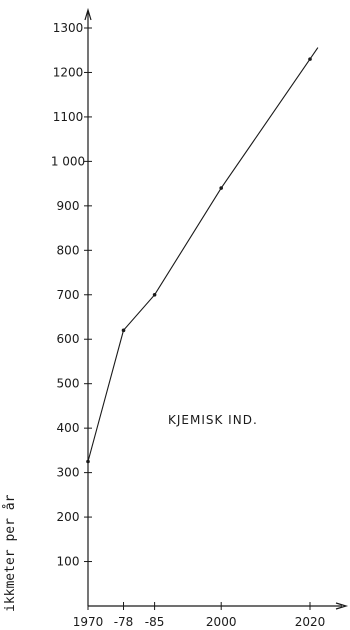  I want to click on y-tick-label: 600, so click(68, 339).